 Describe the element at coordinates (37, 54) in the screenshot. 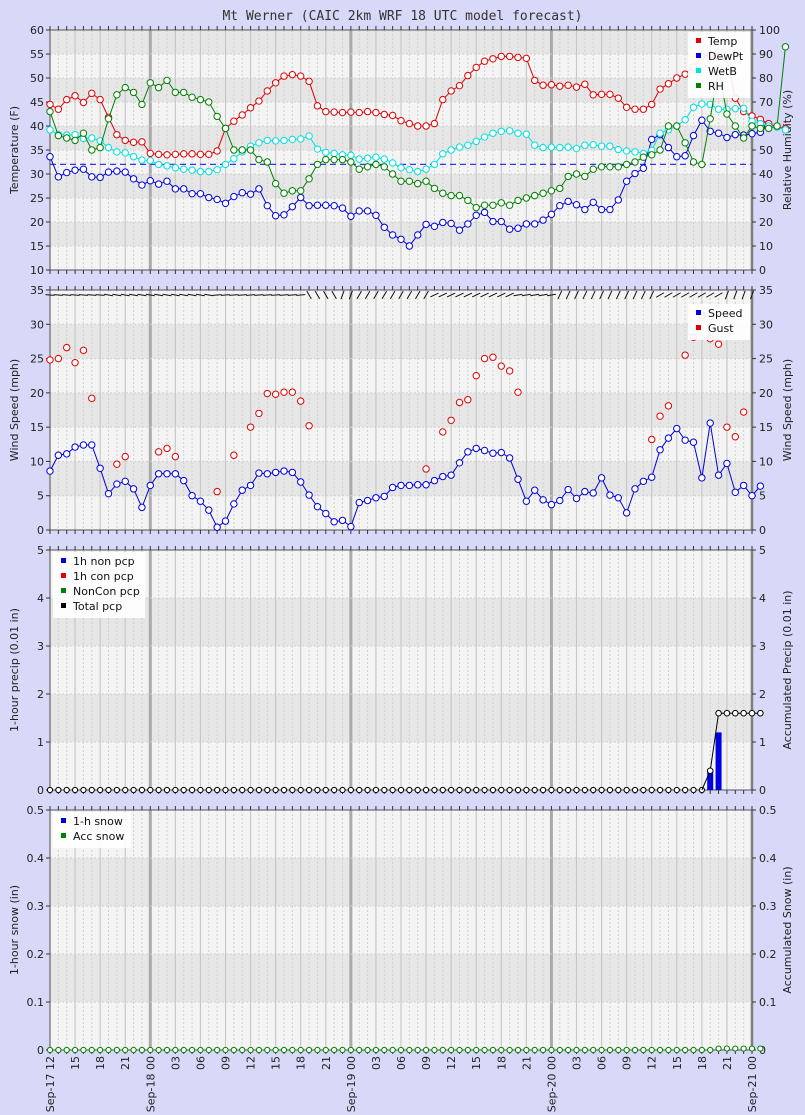

I see `y-tick-label: 55` at that location.